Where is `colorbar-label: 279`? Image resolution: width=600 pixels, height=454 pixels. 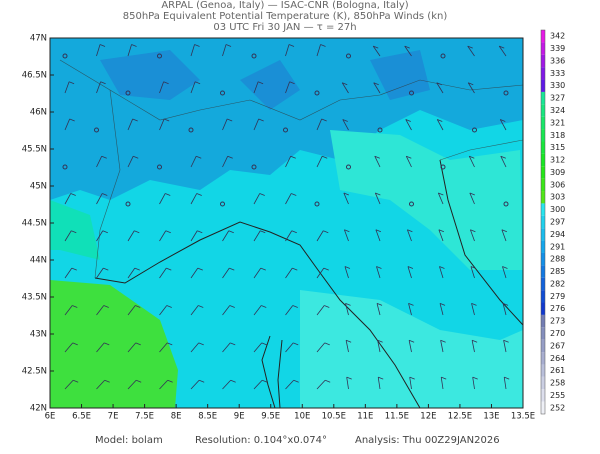 colorbar-label: 279 is located at coordinates (557, 296).